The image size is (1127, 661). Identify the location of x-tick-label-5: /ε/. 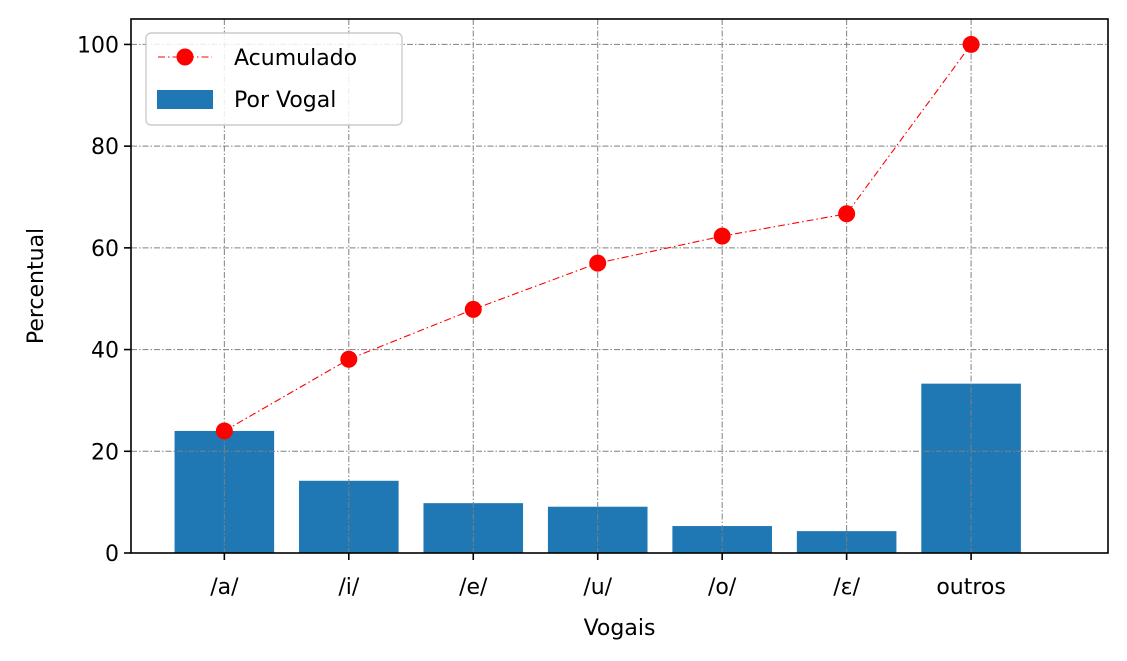
(846, 587).